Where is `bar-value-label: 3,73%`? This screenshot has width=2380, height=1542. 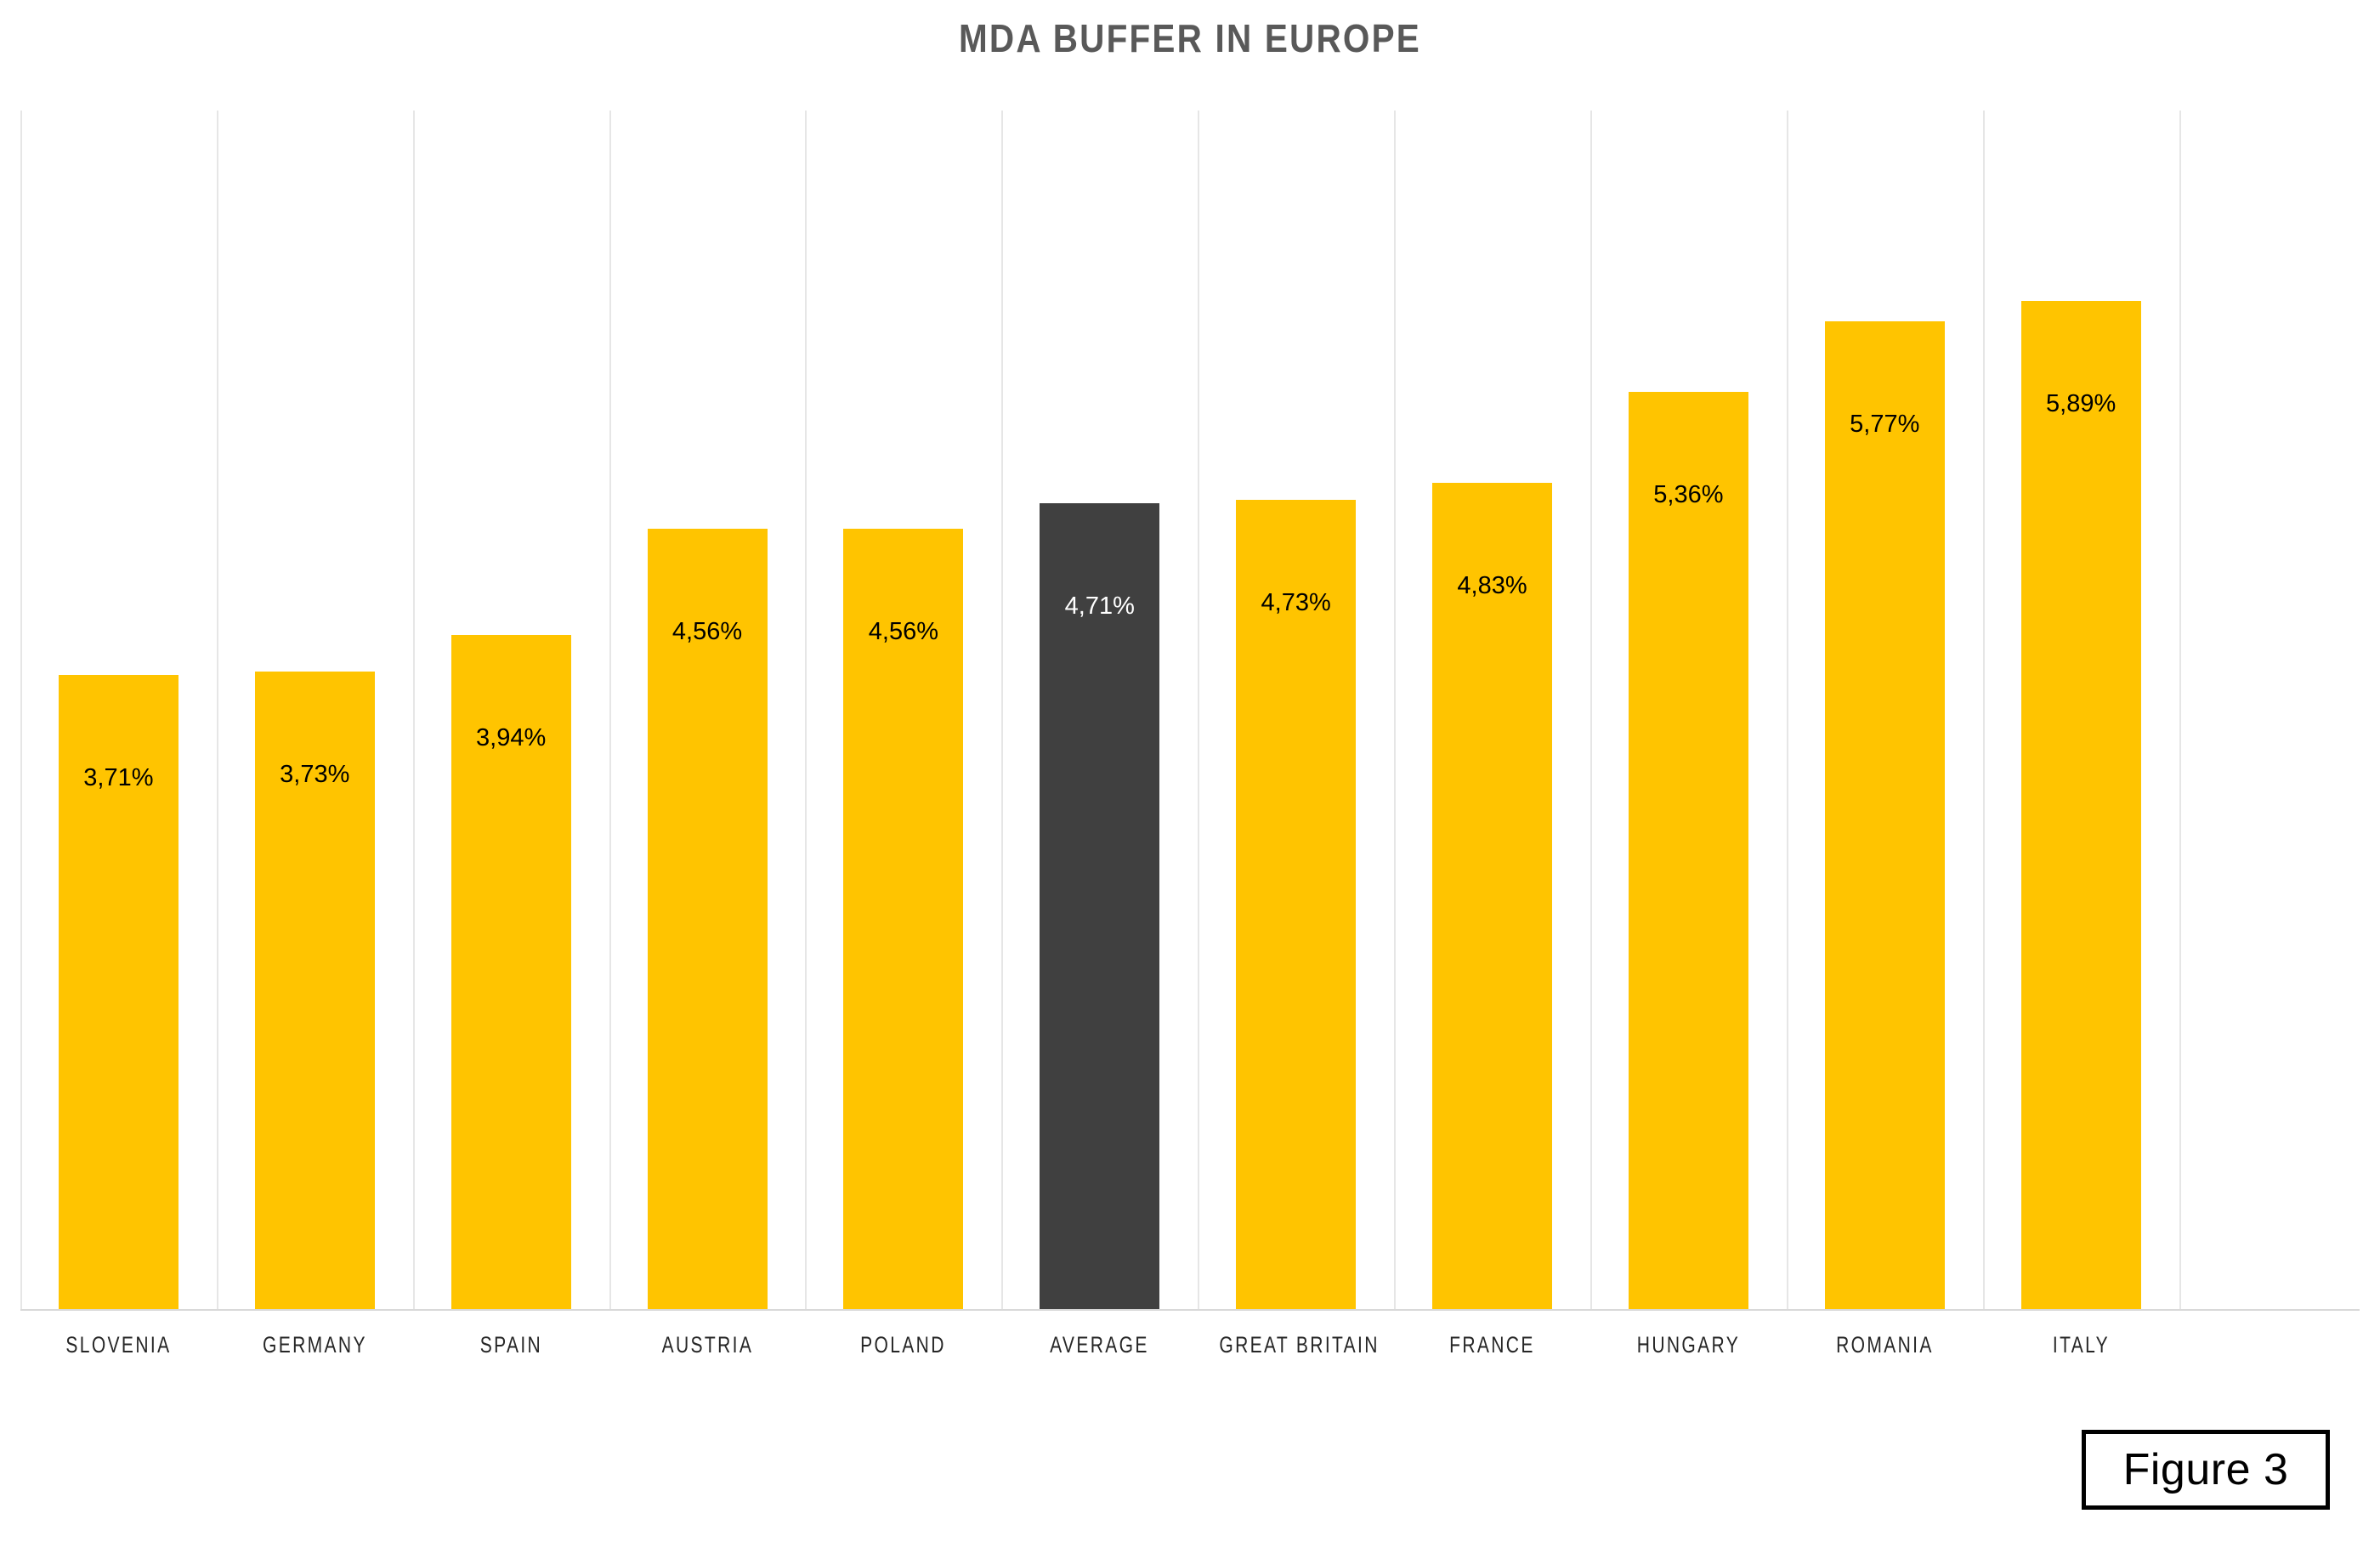 bar-value-label: 3,73% is located at coordinates (315, 774).